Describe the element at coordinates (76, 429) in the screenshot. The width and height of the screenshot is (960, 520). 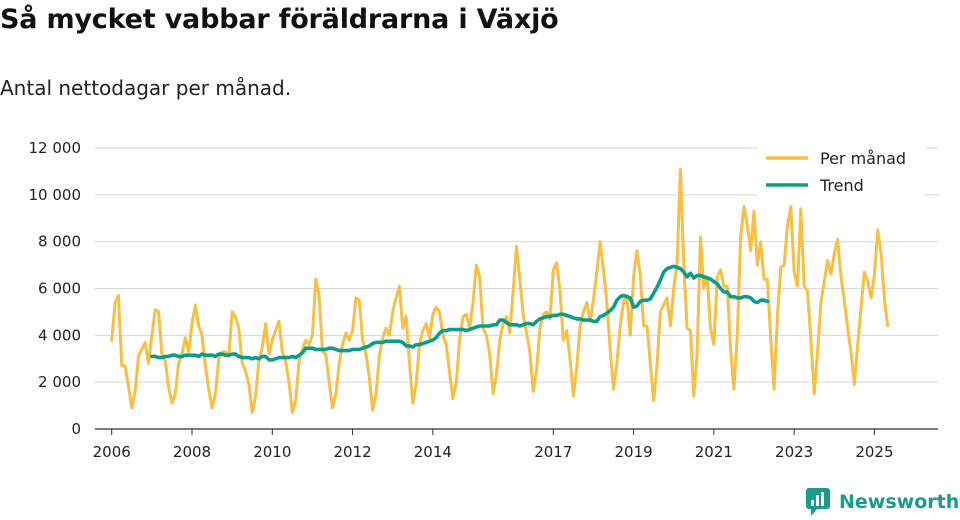
I see `y-tick-label: 0` at that location.